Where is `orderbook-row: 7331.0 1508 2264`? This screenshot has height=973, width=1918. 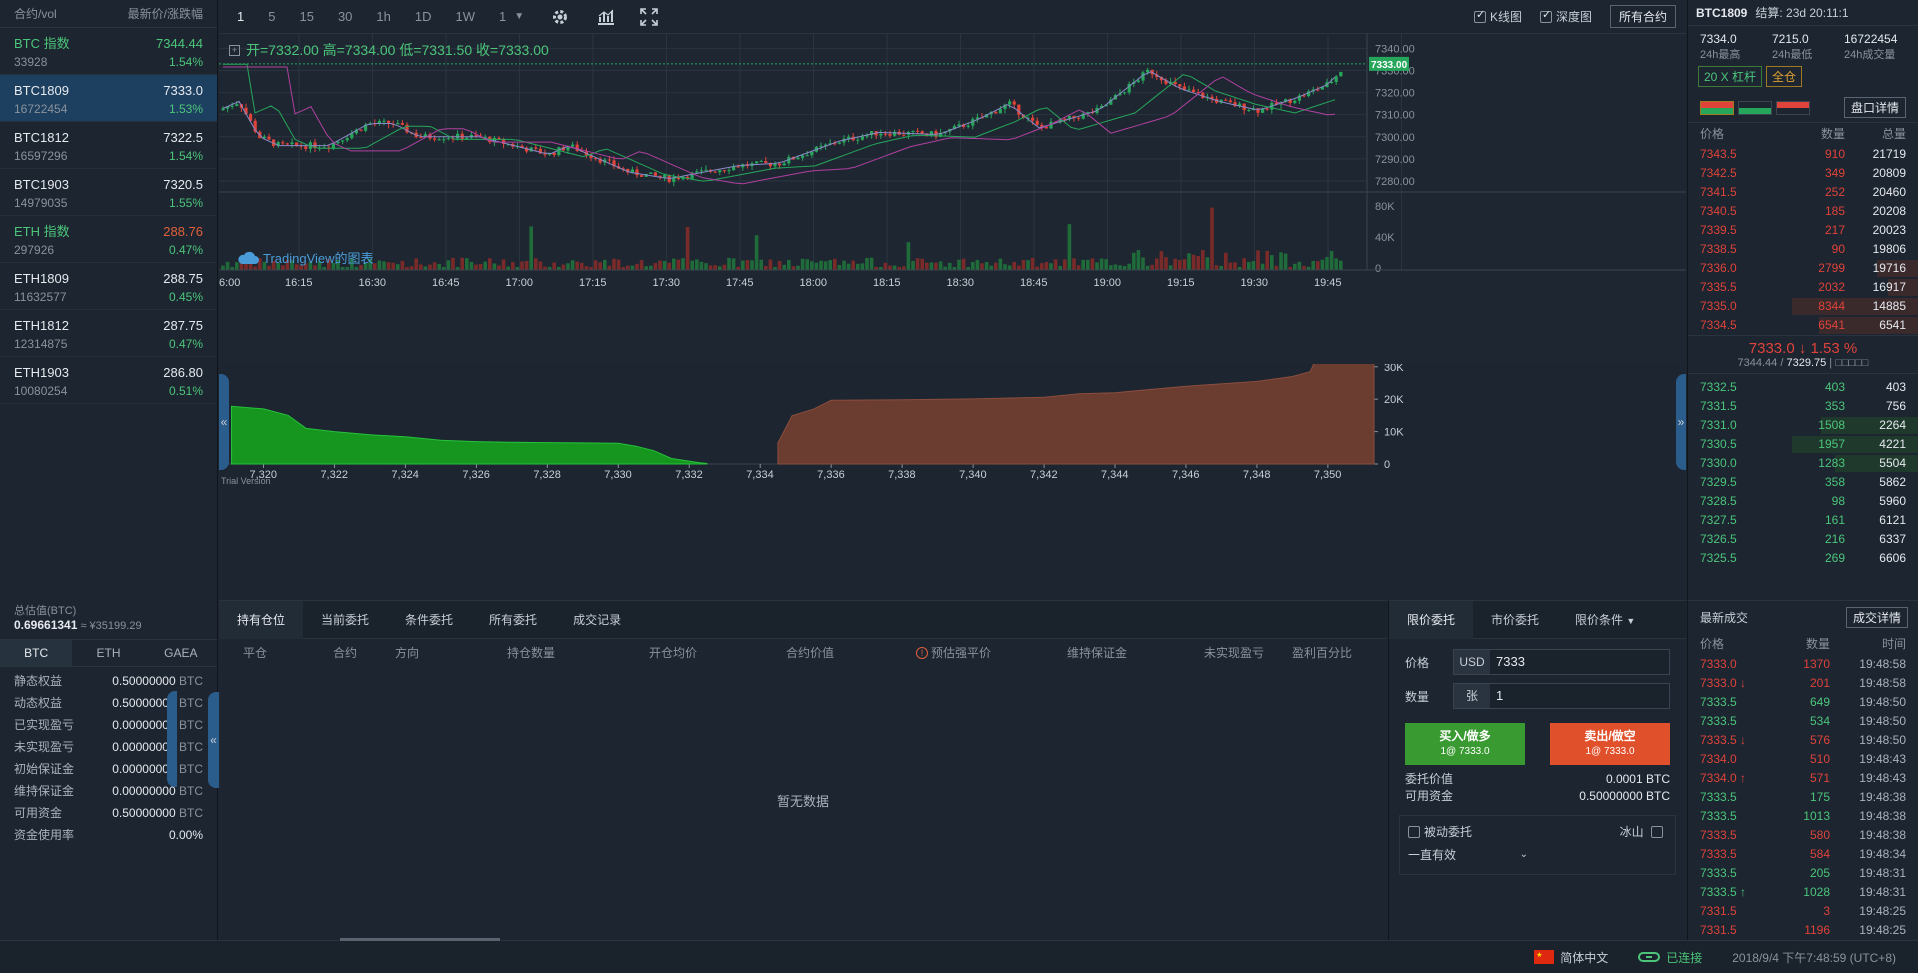 orderbook-row: 7331.0 1508 2264 is located at coordinates (1803, 425).